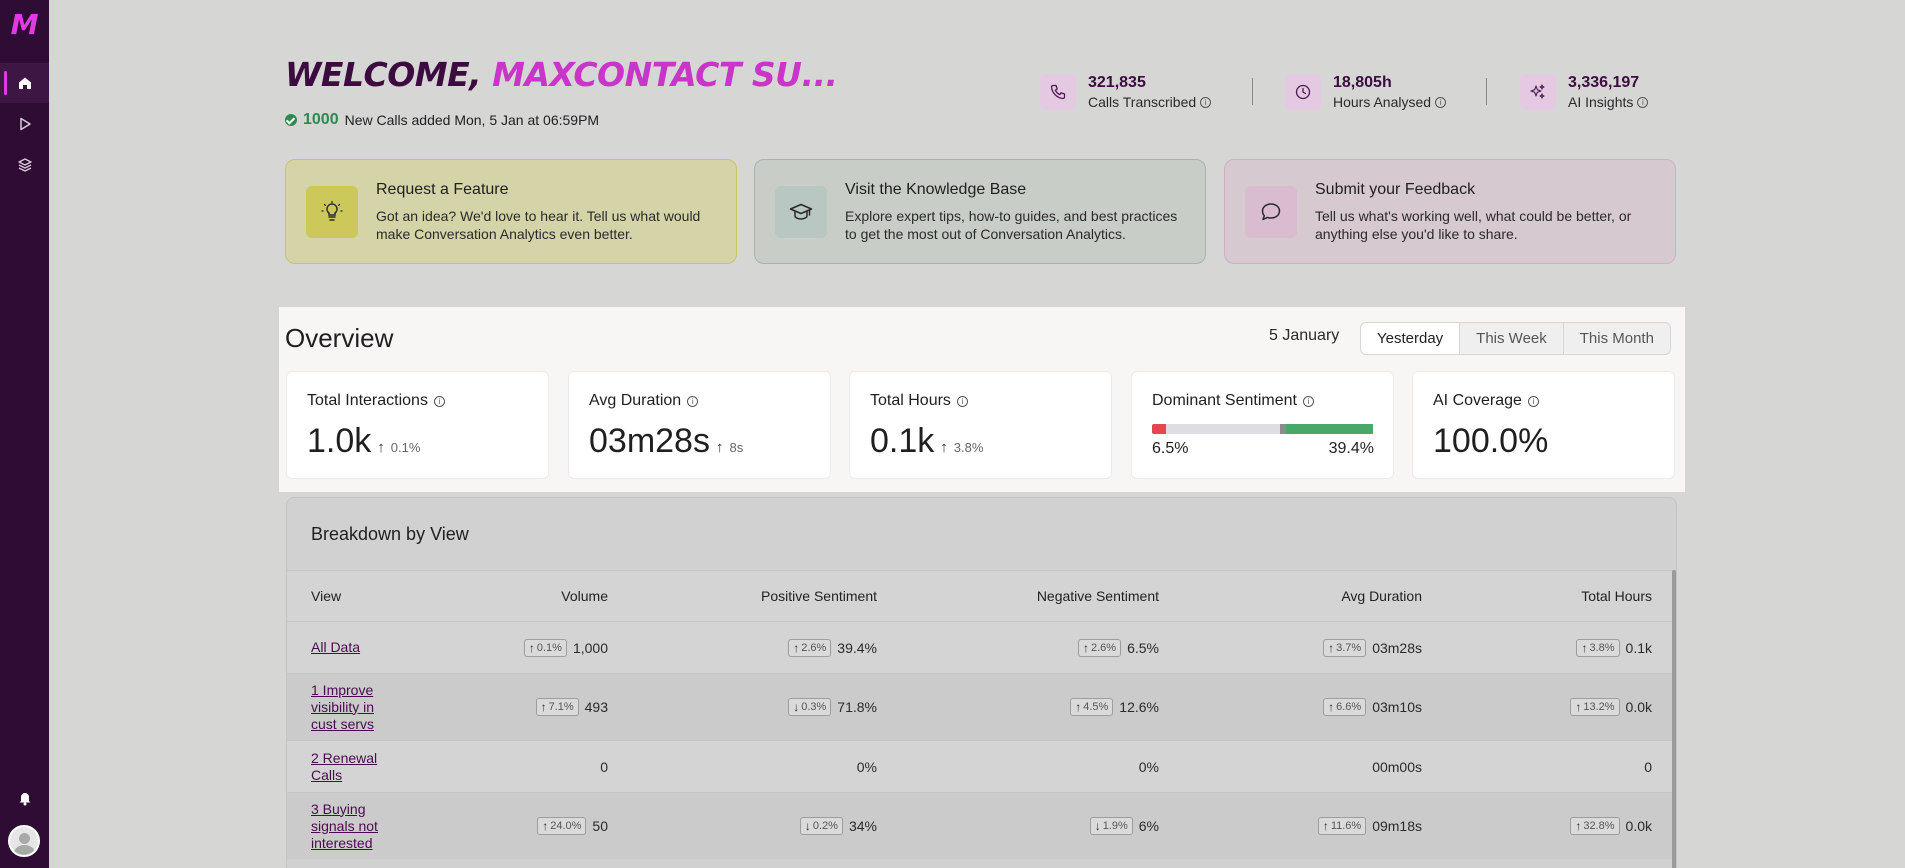  What do you see at coordinates (24, 165) in the screenshot?
I see `nav-layers` at bounding box center [24, 165].